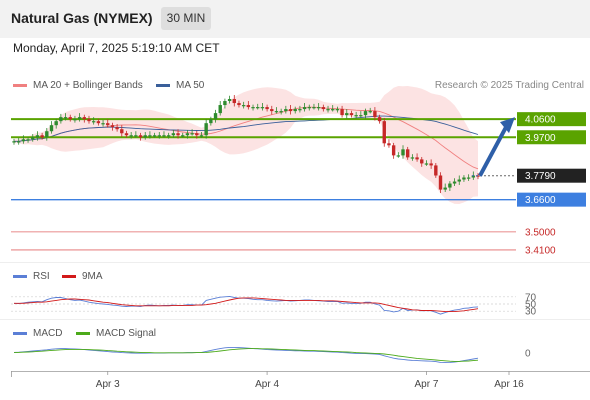 The image size is (590, 400). What do you see at coordinates (540, 200) in the screenshot?
I see `support-level-label: 3.6600` at bounding box center [540, 200].